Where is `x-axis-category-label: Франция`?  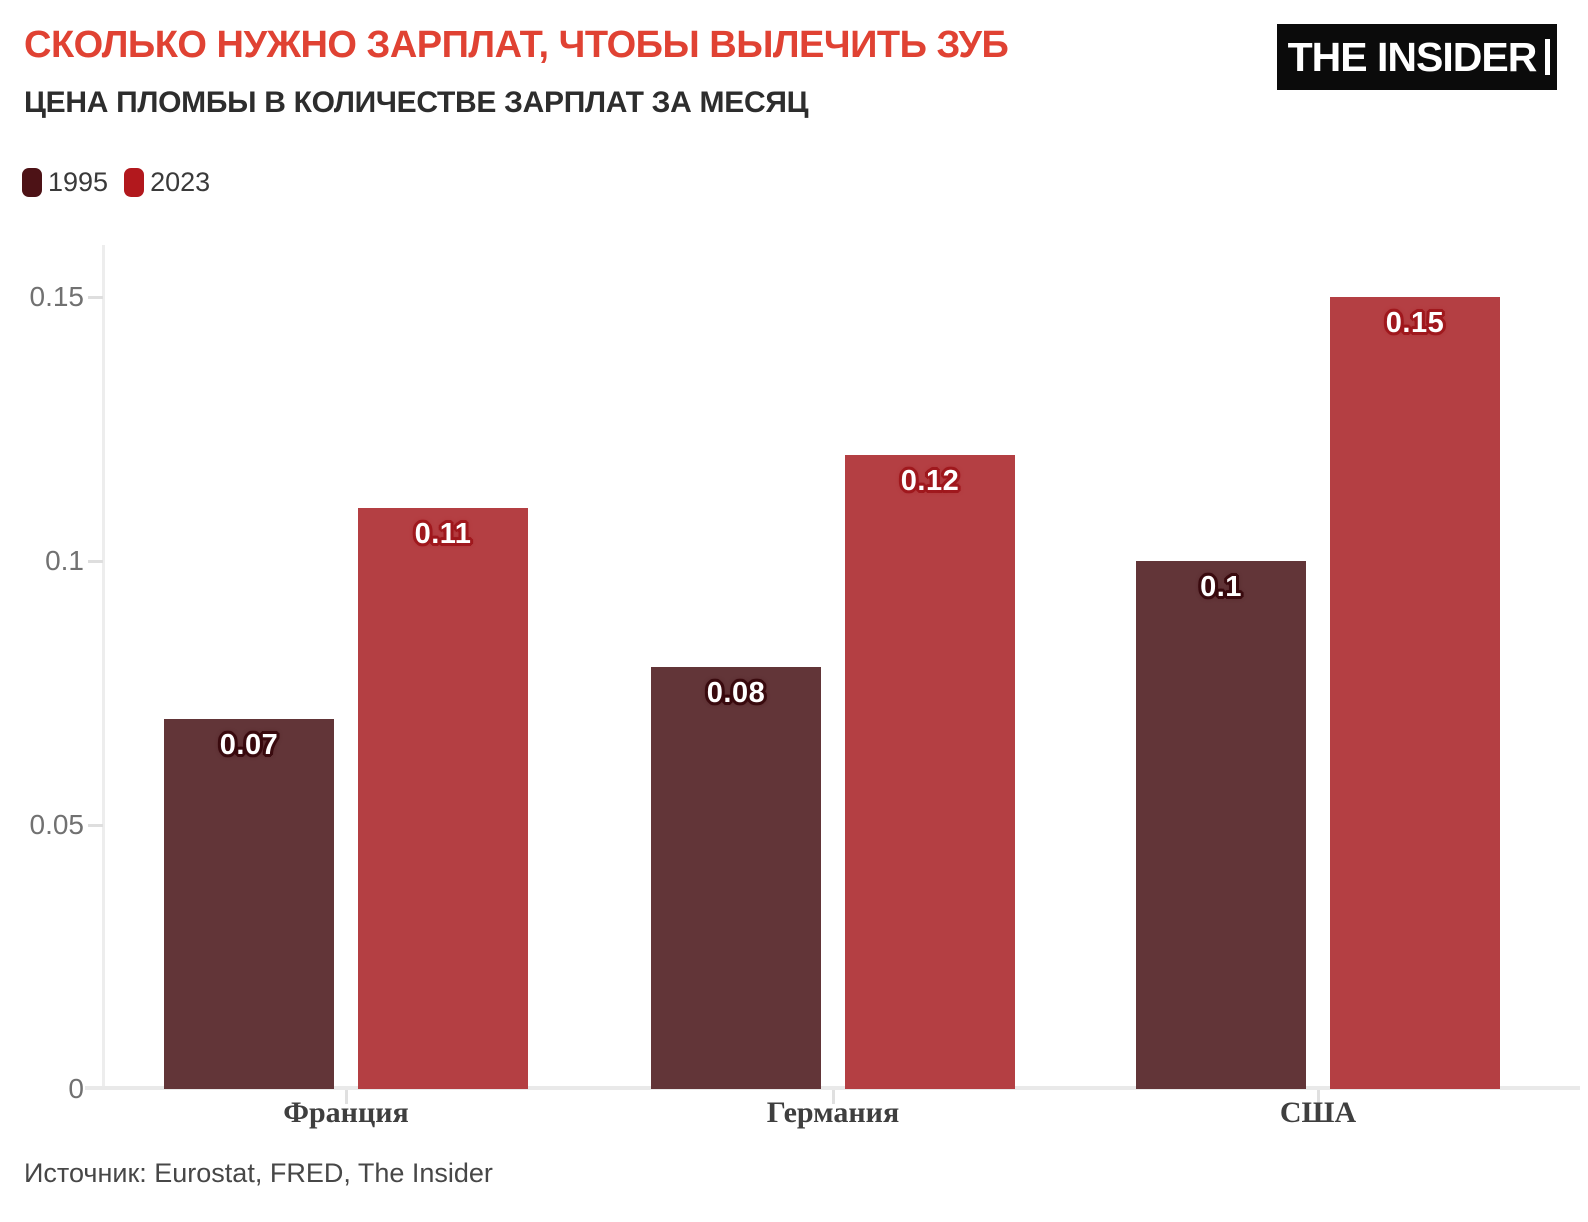 x-axis-category-label: Франция is located at coordinates (346, 1112).